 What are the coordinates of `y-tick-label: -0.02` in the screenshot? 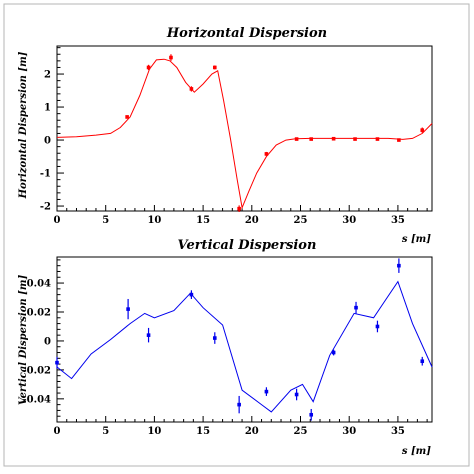 It's located at (36, 370).